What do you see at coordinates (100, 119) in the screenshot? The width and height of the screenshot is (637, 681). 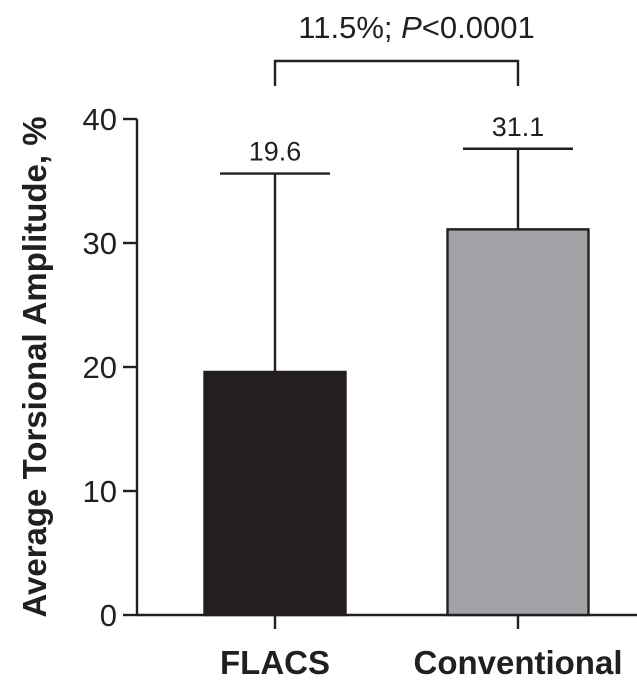 I see `y-tick-label: 40` at bounding box center [100, 119].